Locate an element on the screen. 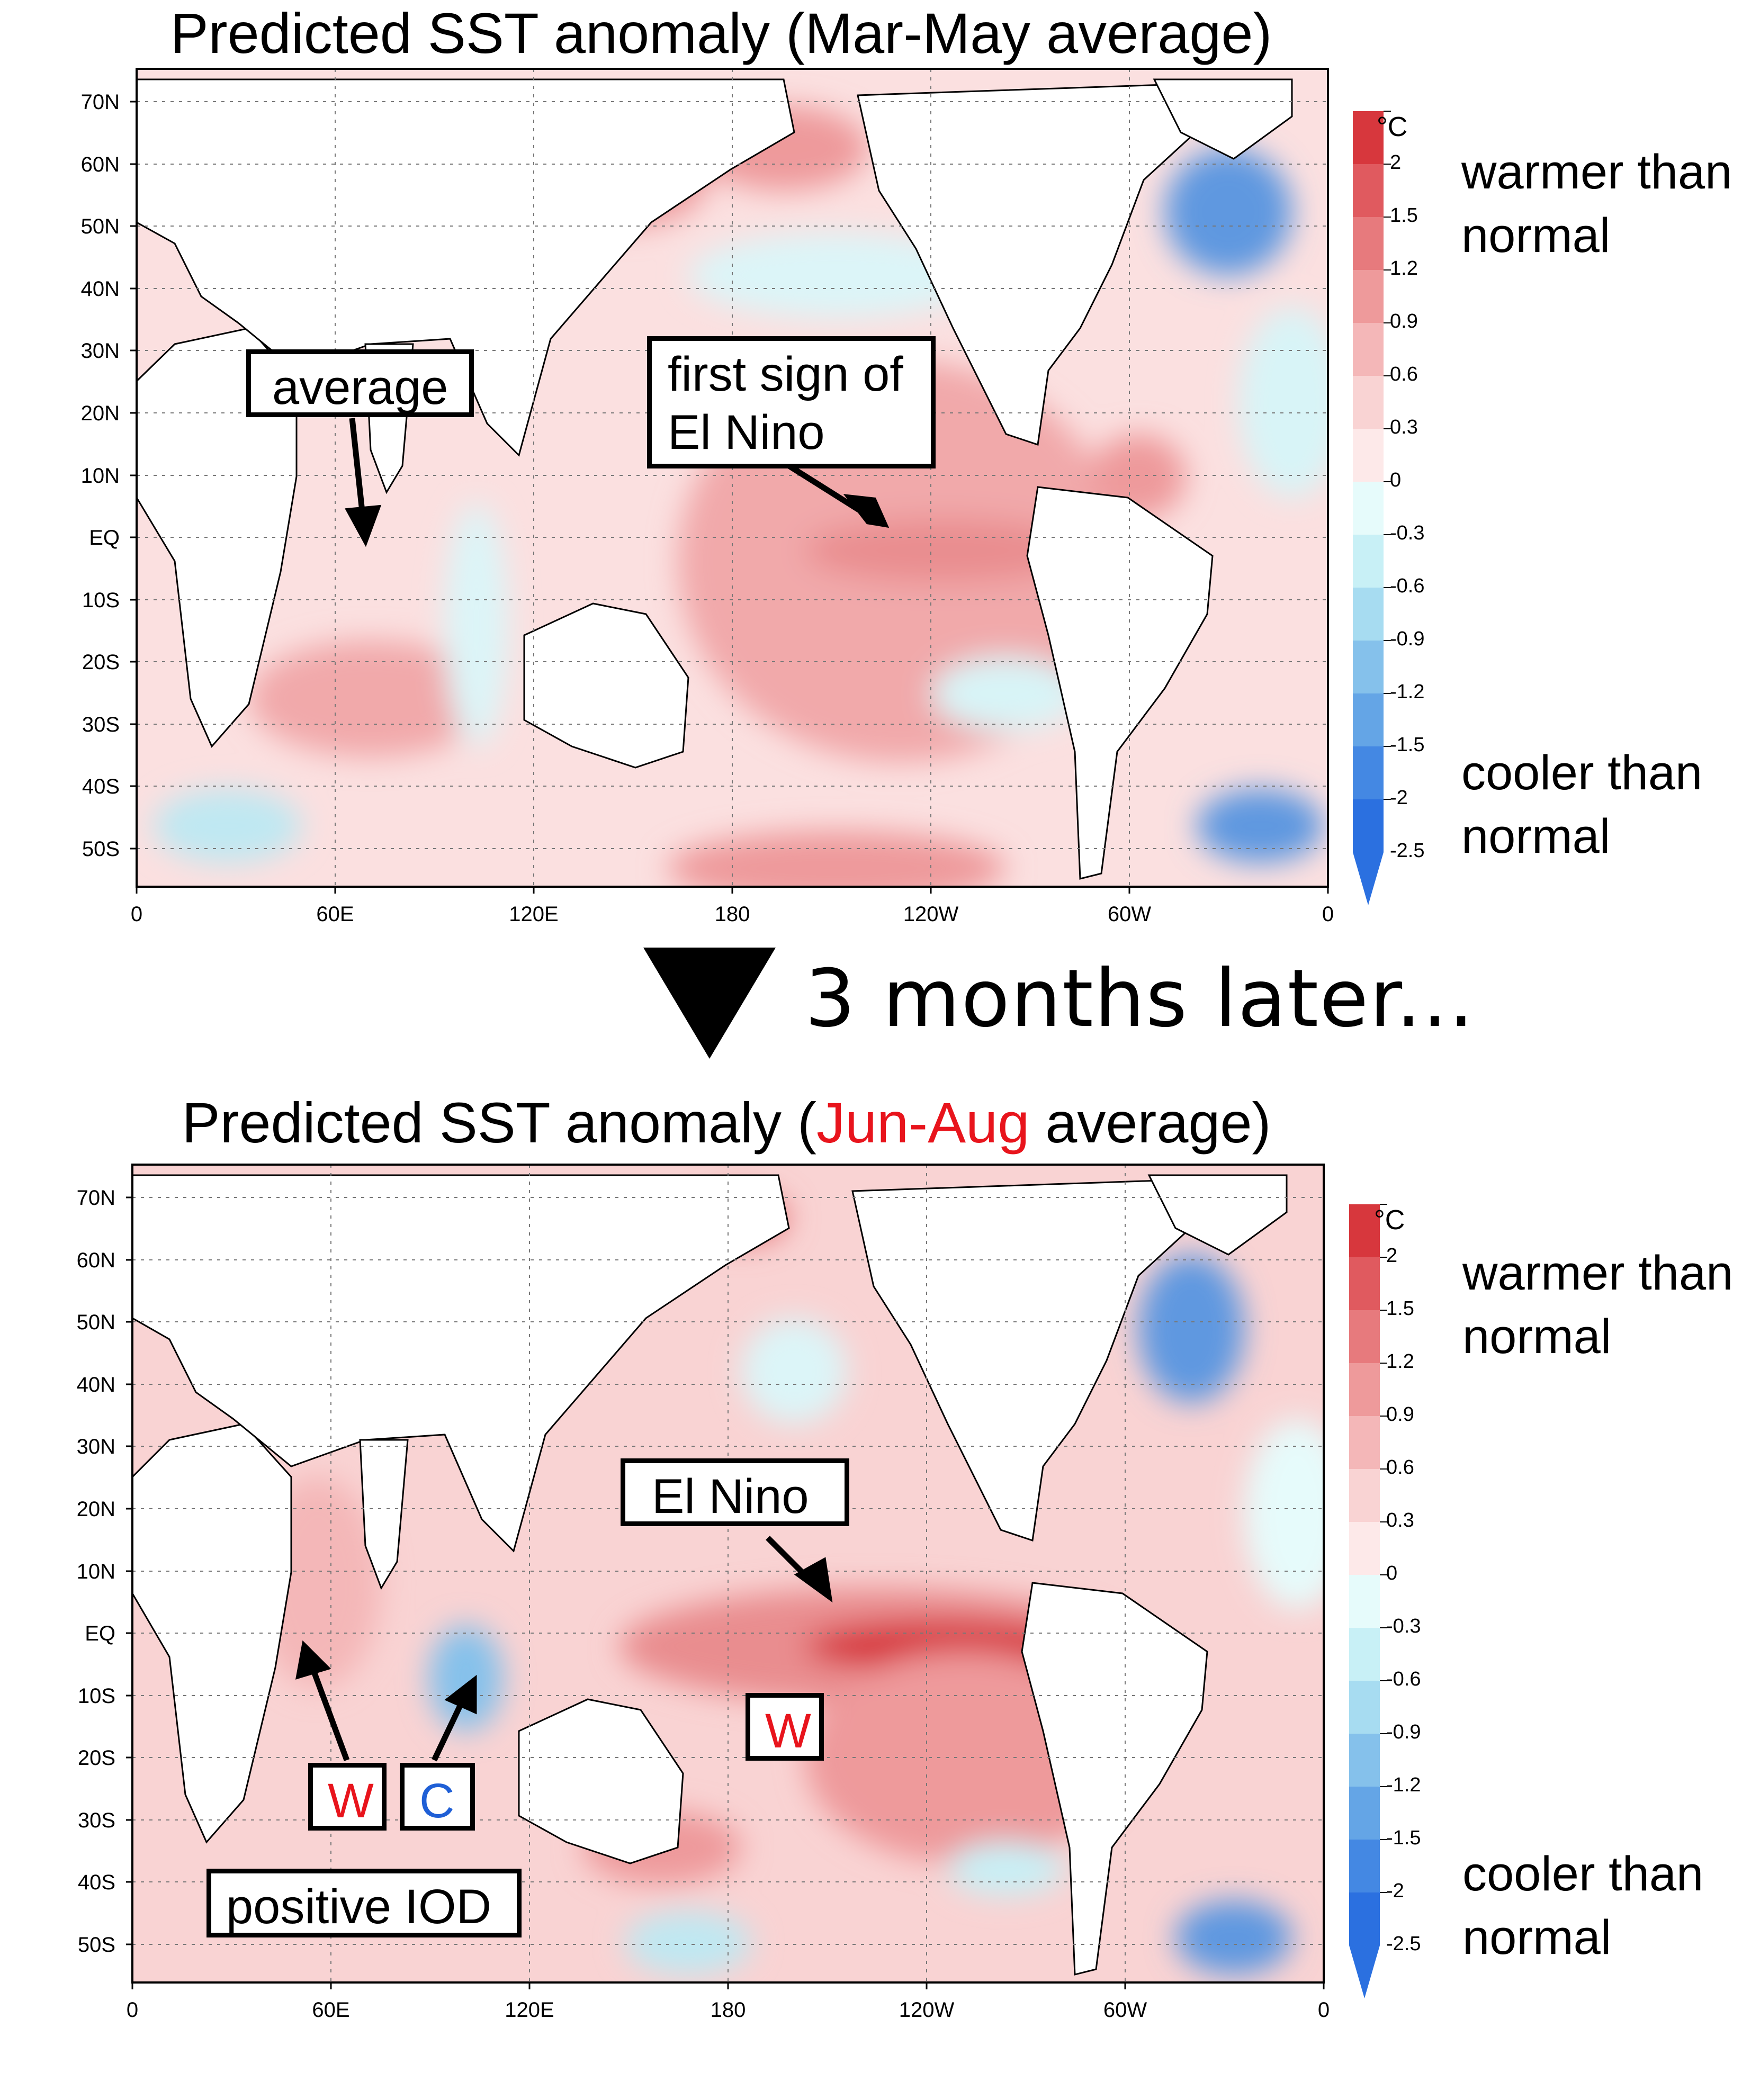  lat-label: 50N is located at coordinates (96, 1323).